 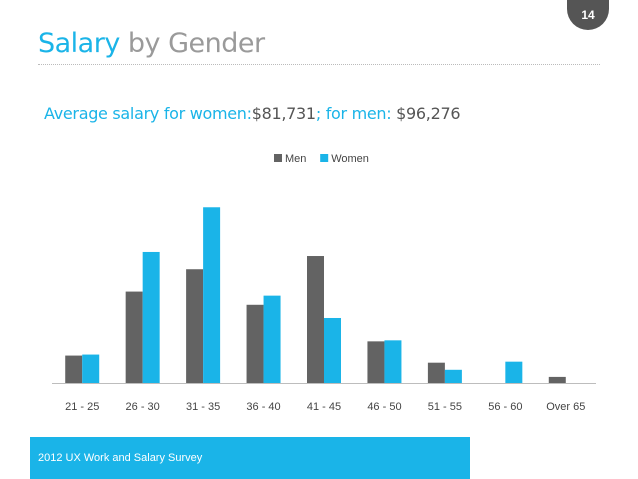 What do you see at coordinates (196, 43) in the screenshot?
I see `title-part-2: by Gender` at bounding box center [196, 43].